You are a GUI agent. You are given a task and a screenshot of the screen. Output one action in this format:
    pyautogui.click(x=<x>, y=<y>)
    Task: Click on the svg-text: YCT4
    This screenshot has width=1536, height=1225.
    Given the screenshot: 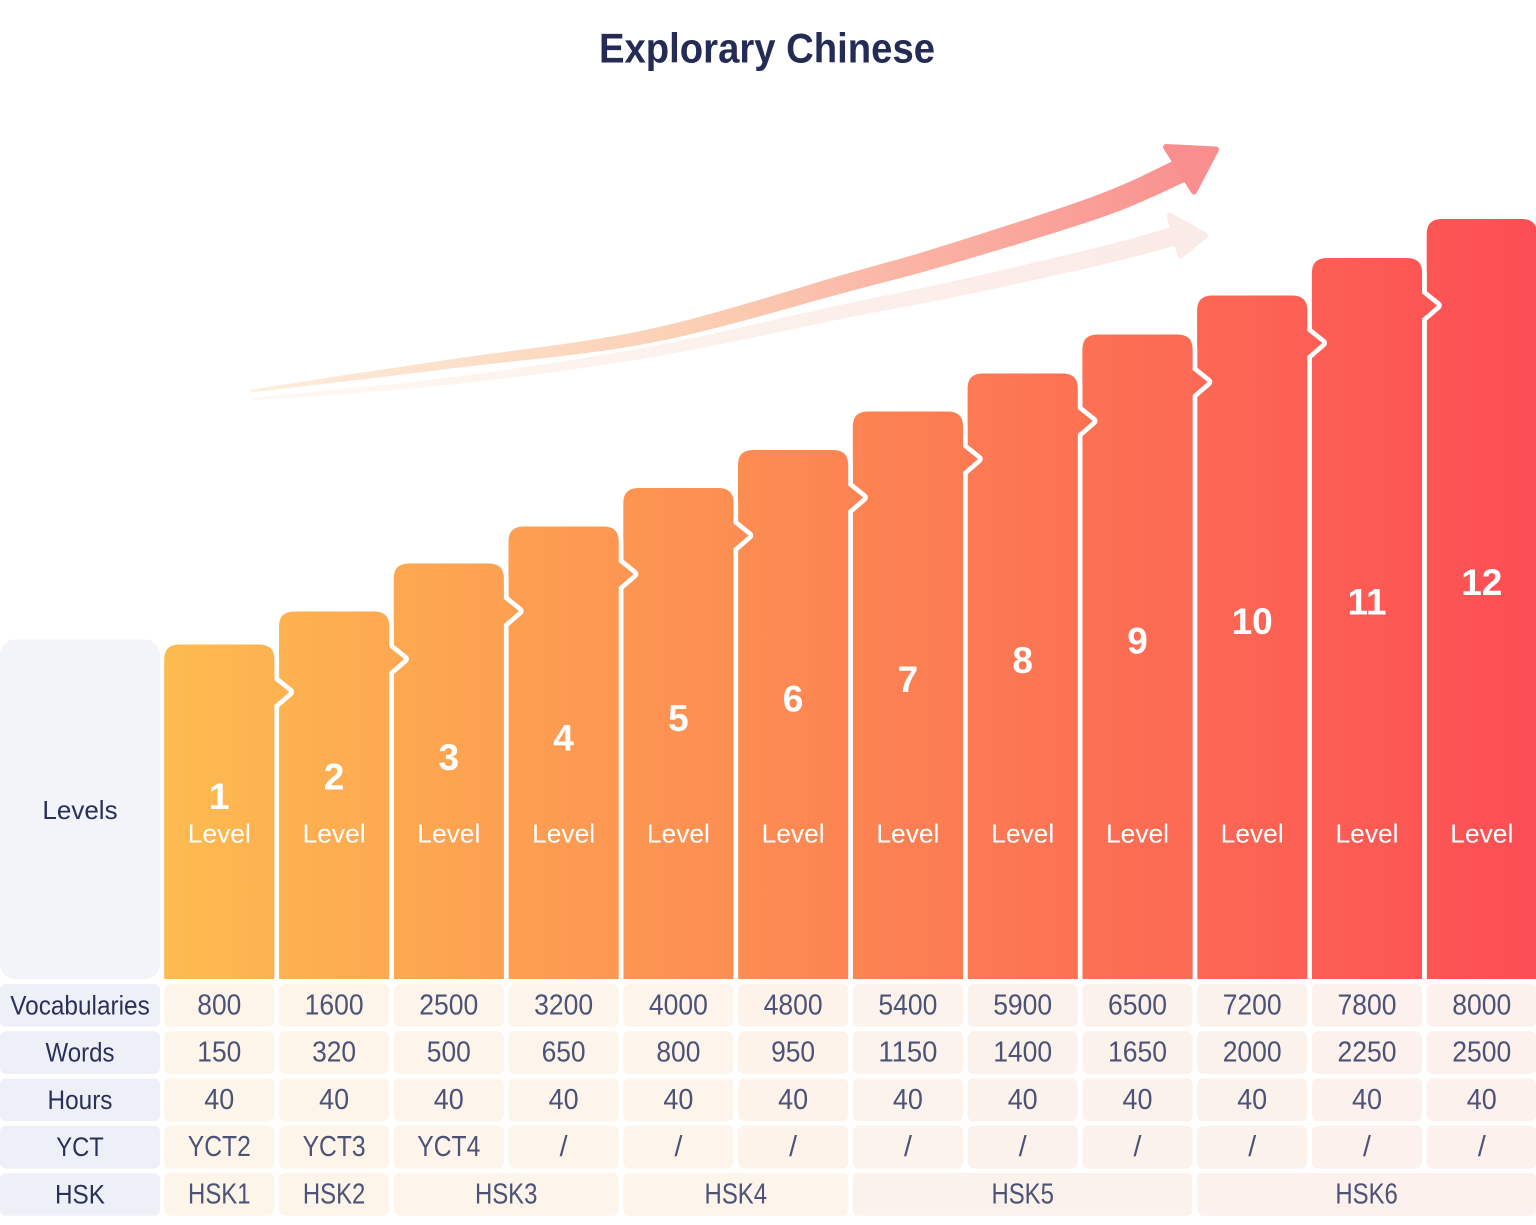 What is the action you would take?
    pyautogui.click(x=448, y=1147)
    